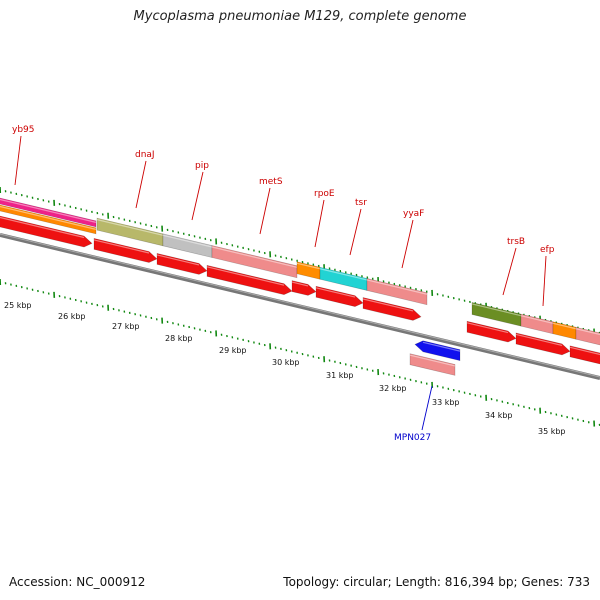 The image size is (600, 600). I want to click on kbp-label: 26 kbp, so click(72, 316).